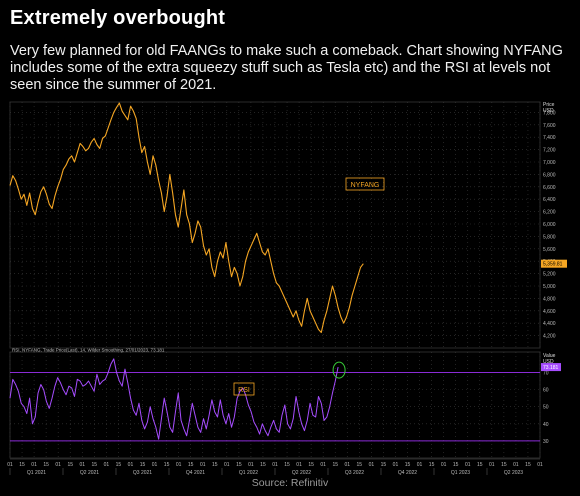  I want to click on rsi-last-value-tag, so click(551, 367).